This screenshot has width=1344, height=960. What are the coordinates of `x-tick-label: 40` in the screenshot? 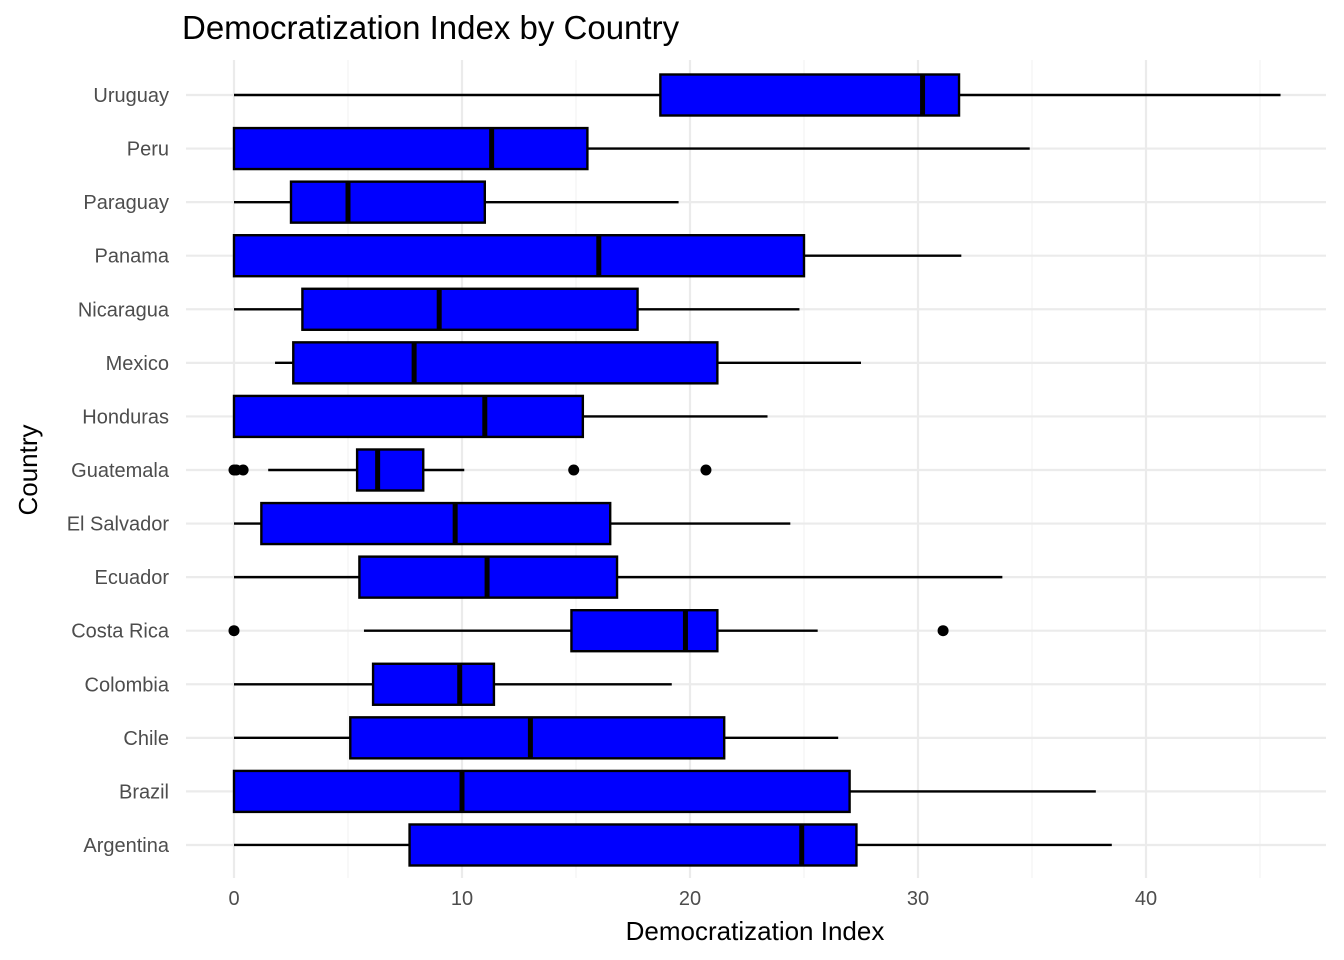 It's located at (1146, 899).